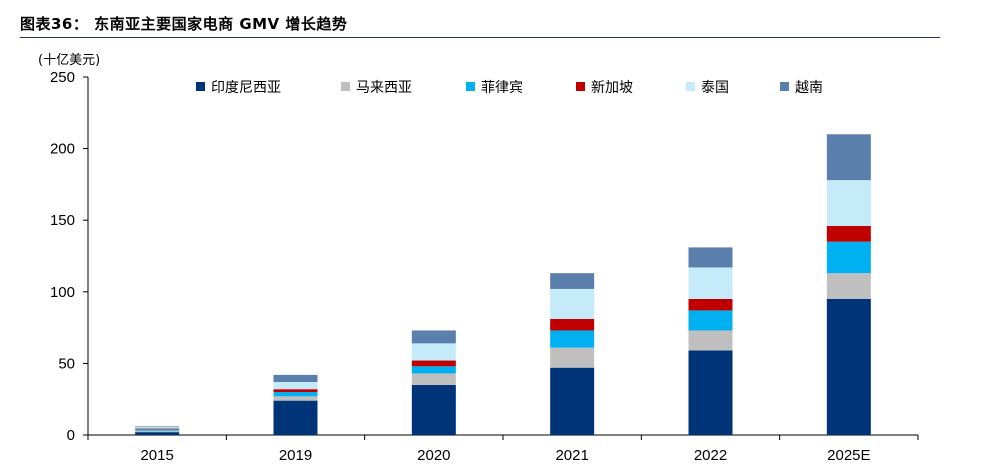 This screenshot has height=469, width=991. Describe the element at coordinates (69, 60) in the screenshot. I see `y-axis-unit-label: (十亿美元)` at that location.